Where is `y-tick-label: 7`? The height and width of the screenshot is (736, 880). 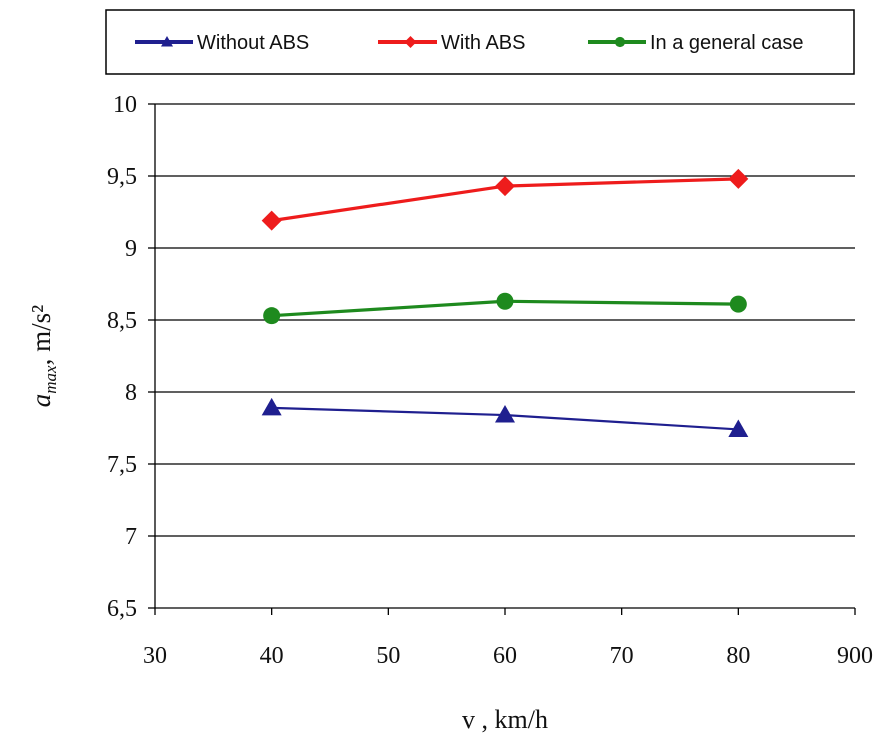
y-tick-label: 7 is located at coordinates (131, 537).